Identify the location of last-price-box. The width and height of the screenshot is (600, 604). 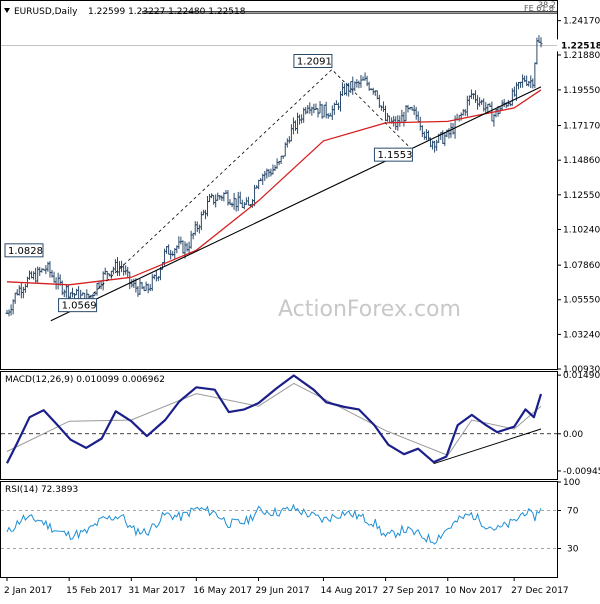
(578, 45).